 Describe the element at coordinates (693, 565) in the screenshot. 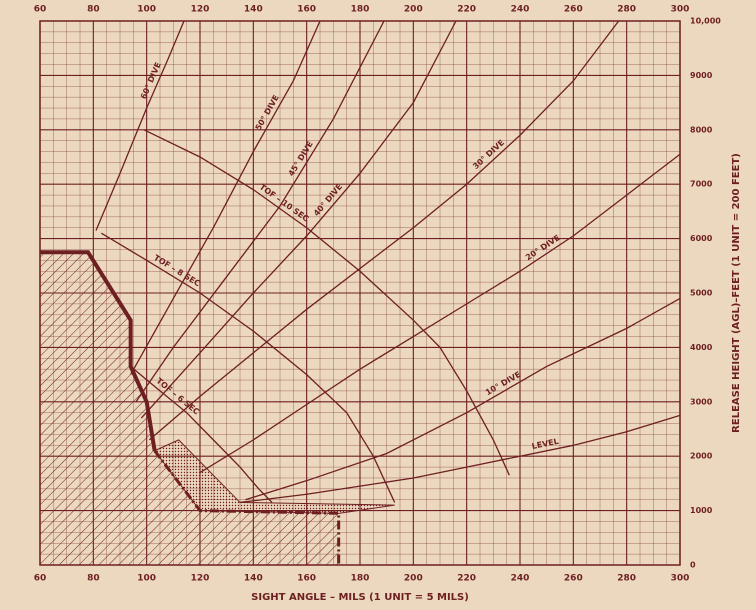

I see `y-tick-label: 0` at that location.